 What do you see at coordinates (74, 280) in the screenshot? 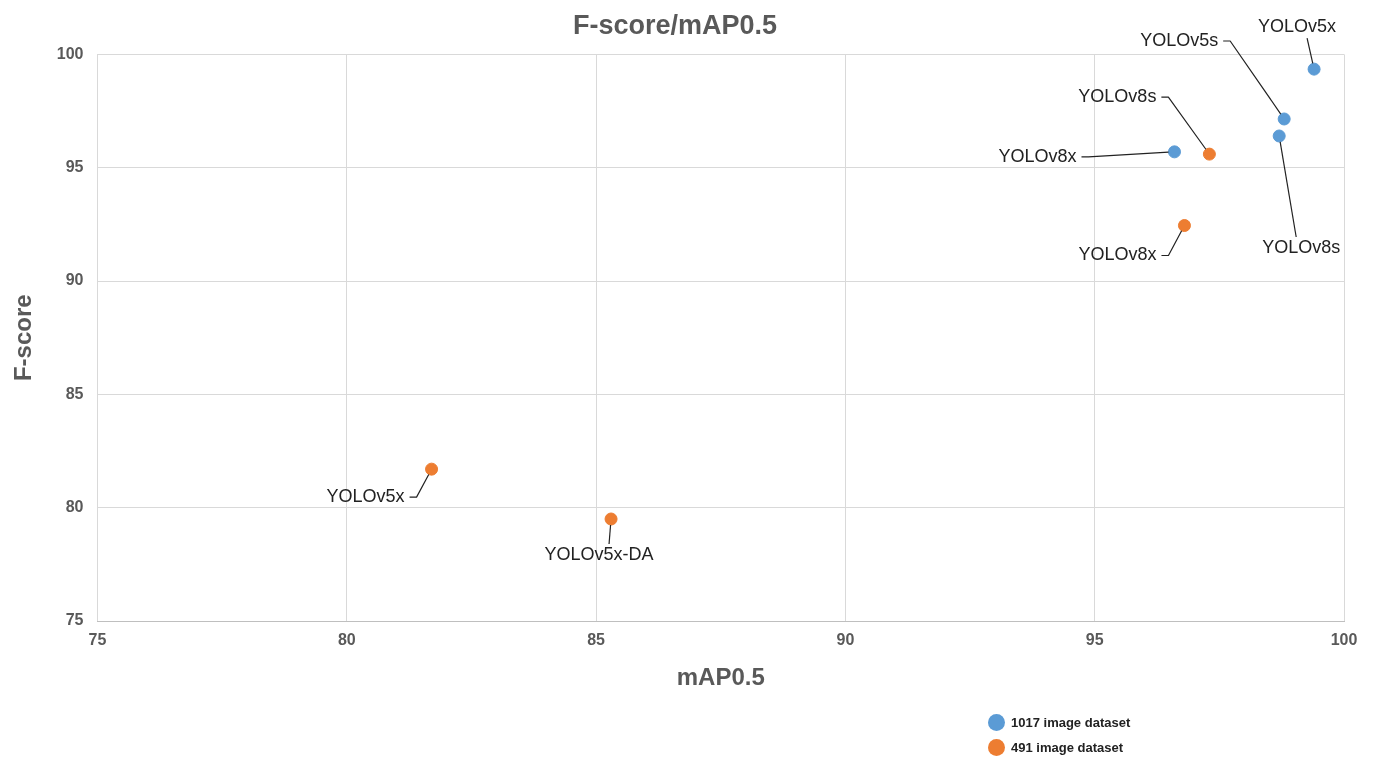
I see `y-tick-label: 90` at bounding box center [74, 280].